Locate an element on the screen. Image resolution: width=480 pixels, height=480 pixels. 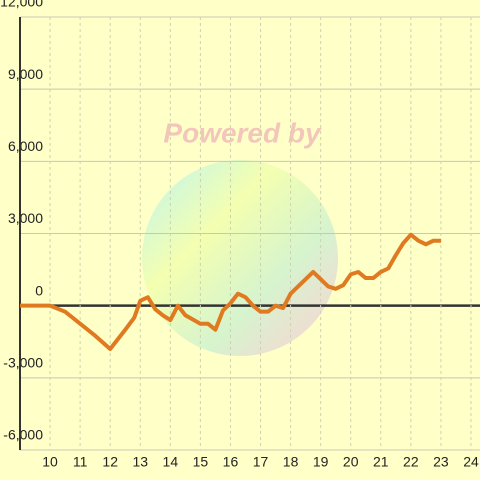
y-tick-label: 3,000 is located at coordinates (25, 218).